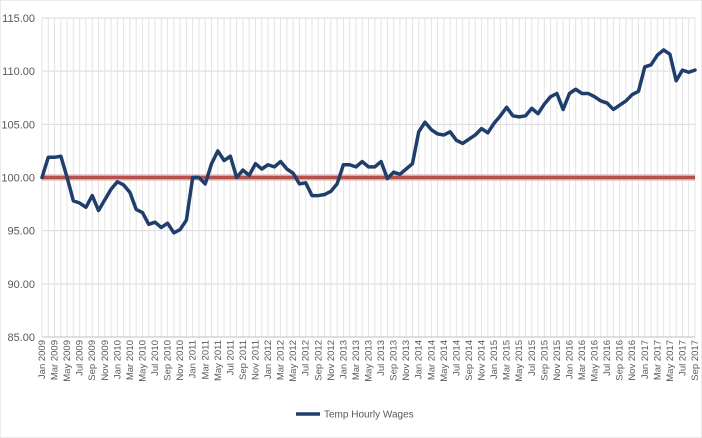 The image size is (702, 438). I want to click on x-tick-label: May 2009, so click(67, 361).